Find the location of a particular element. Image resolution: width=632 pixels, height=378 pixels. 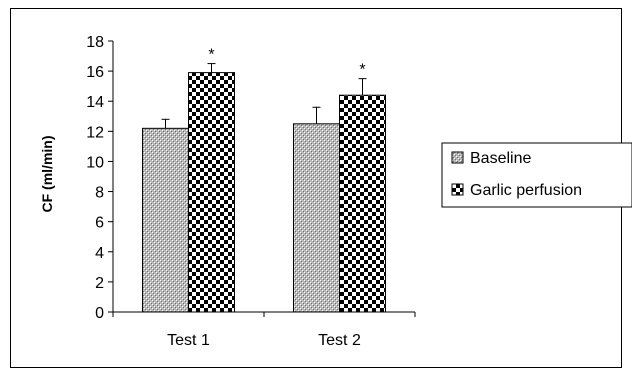

legend-swatch-garlic-perfusion is located at coordinates (457, 189).